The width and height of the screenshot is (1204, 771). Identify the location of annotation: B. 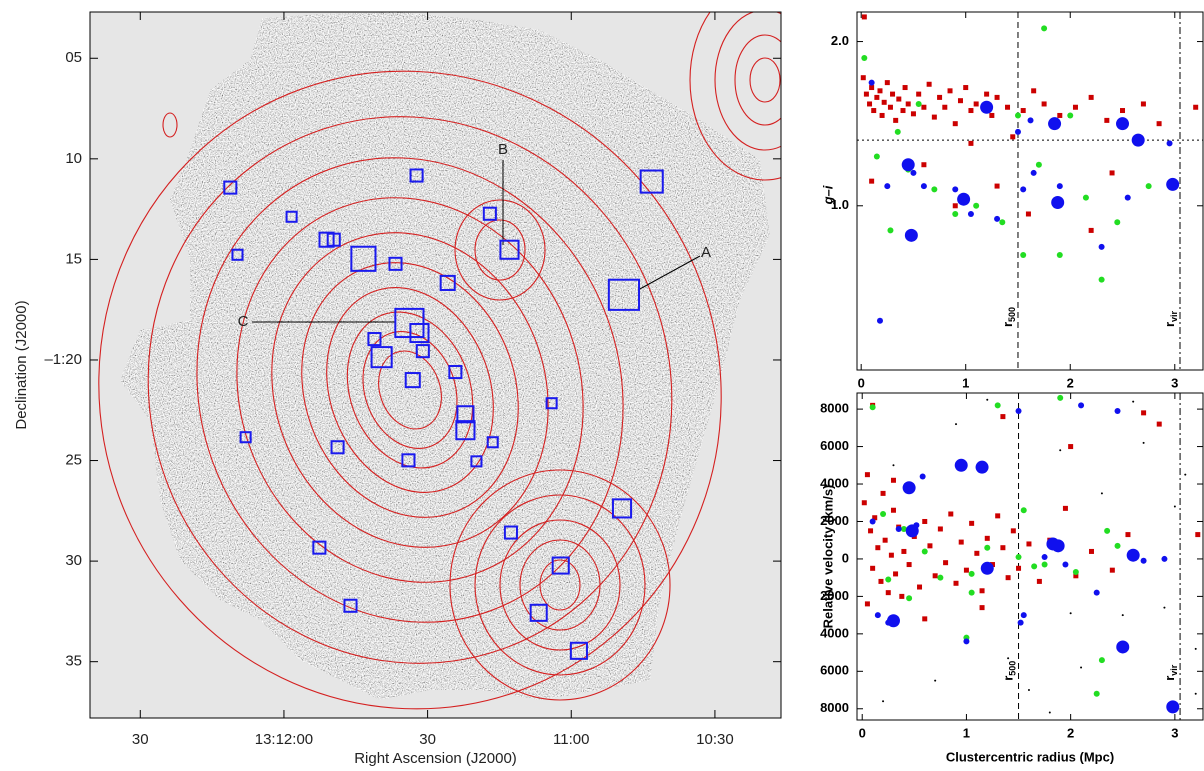
(503, 149).